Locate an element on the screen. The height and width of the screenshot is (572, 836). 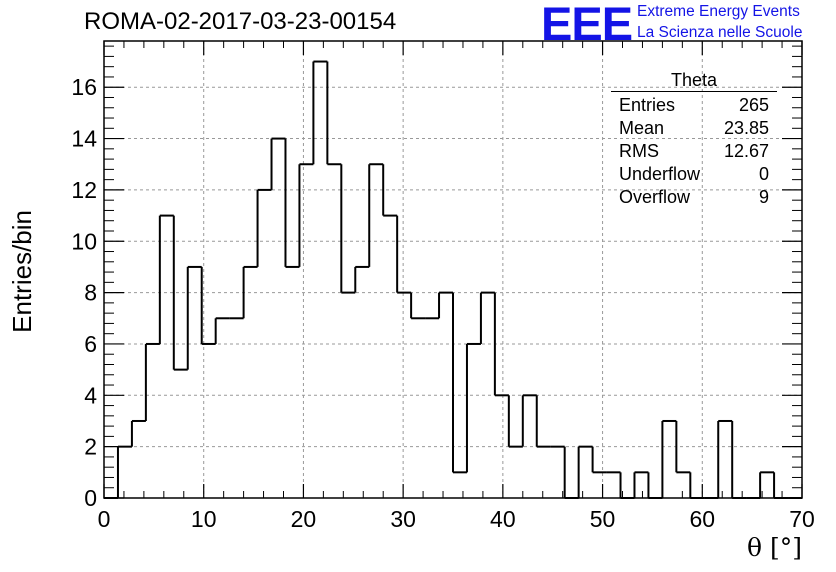
stats-row-underflow: Underflow 0 is located at coordinates (694, 174).